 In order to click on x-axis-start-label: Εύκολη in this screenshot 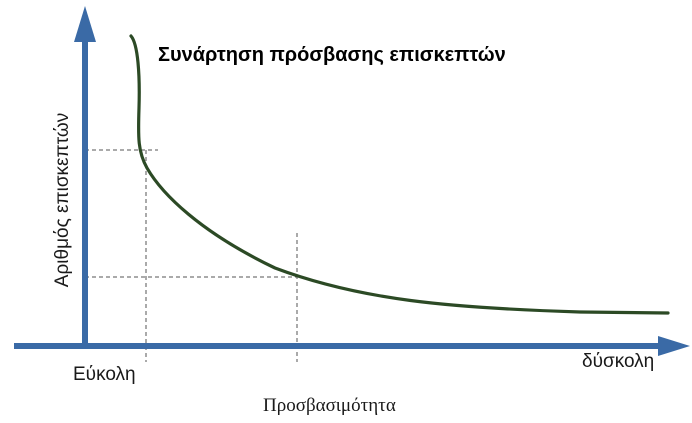, I will do `click(104, 374)`.